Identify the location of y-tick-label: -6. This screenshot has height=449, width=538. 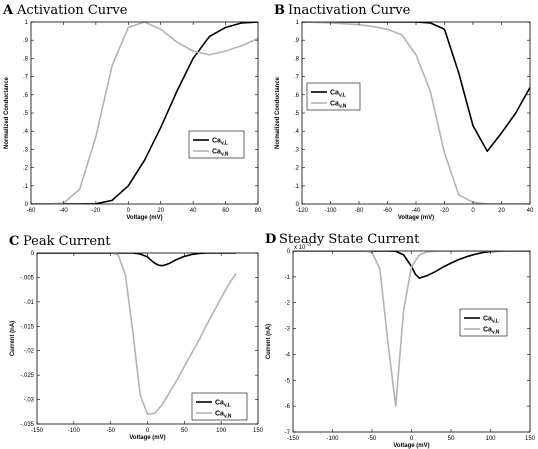
(288, 407).